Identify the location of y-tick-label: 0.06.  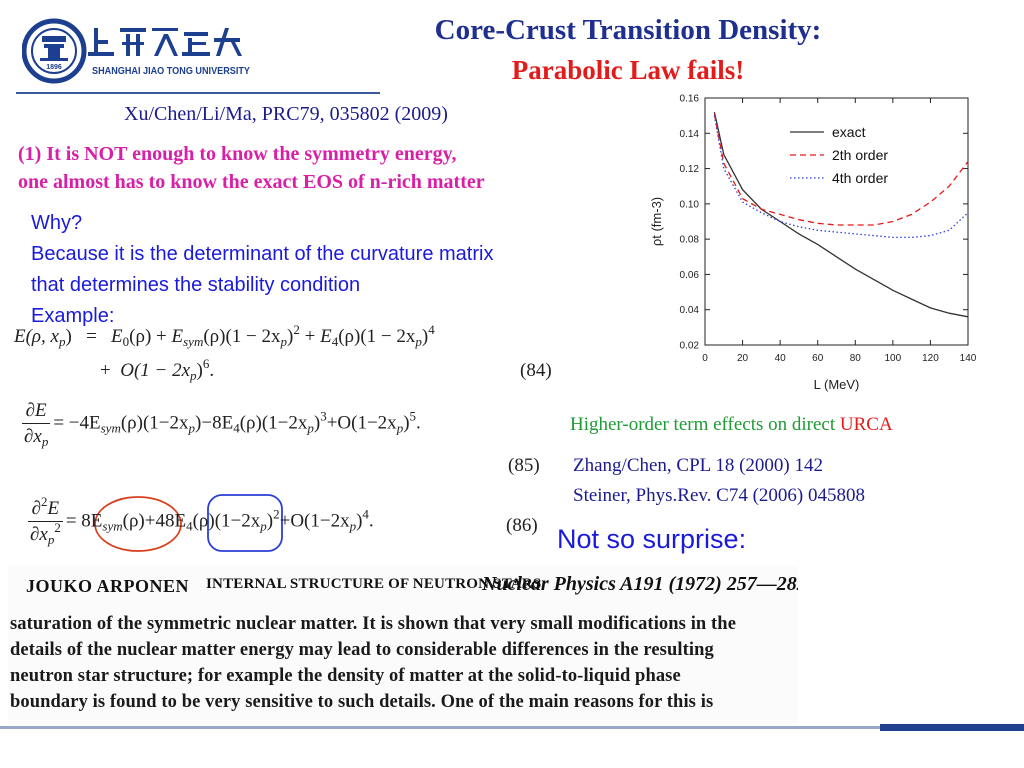
(690, 275).